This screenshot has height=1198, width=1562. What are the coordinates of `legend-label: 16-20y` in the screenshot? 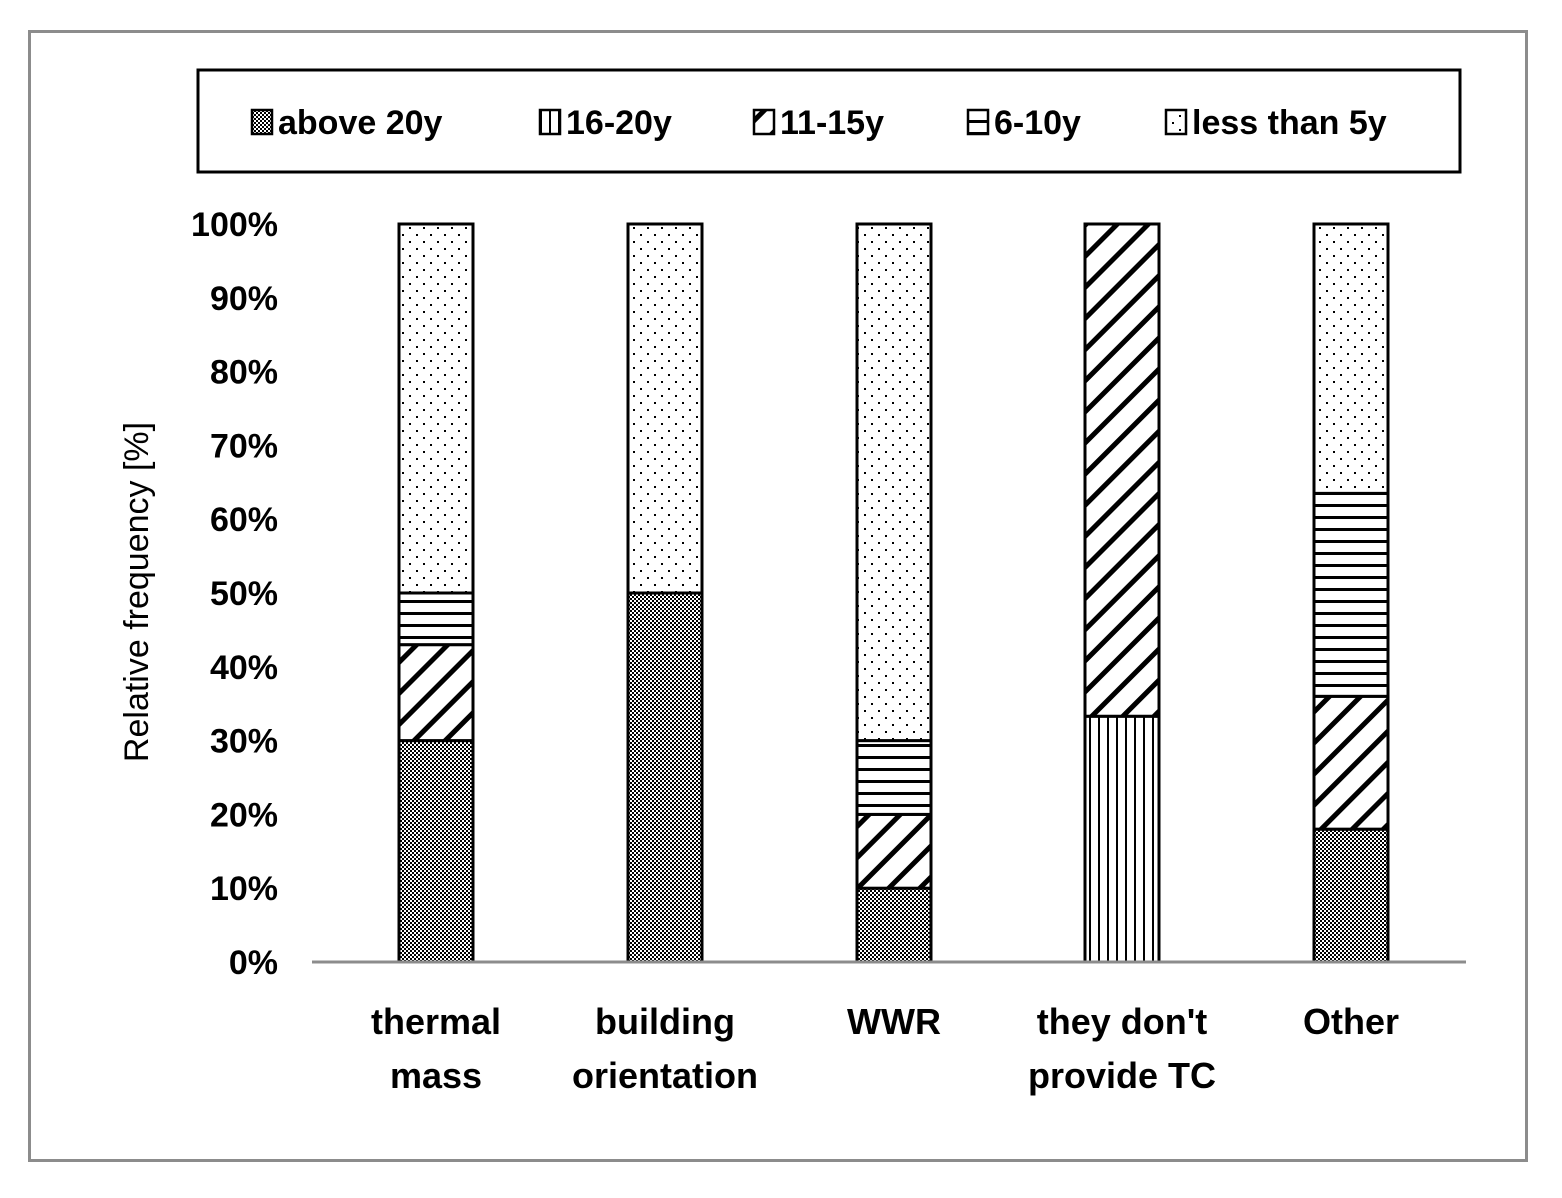 It's located at (619, 123).